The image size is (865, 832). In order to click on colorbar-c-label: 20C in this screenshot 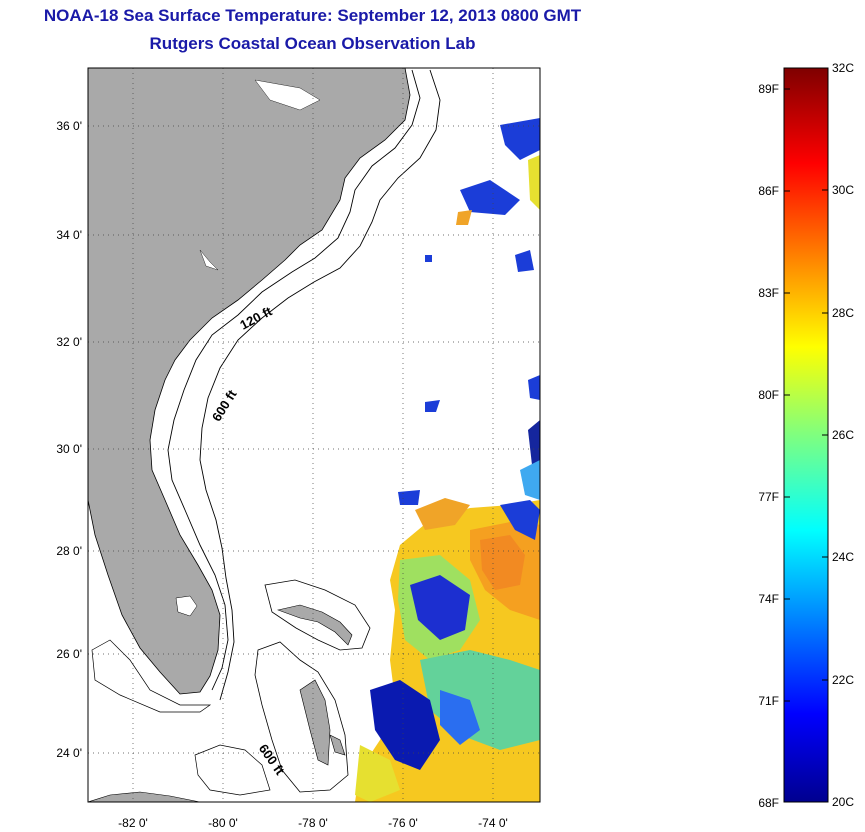, I will do `click(843, 802)`.